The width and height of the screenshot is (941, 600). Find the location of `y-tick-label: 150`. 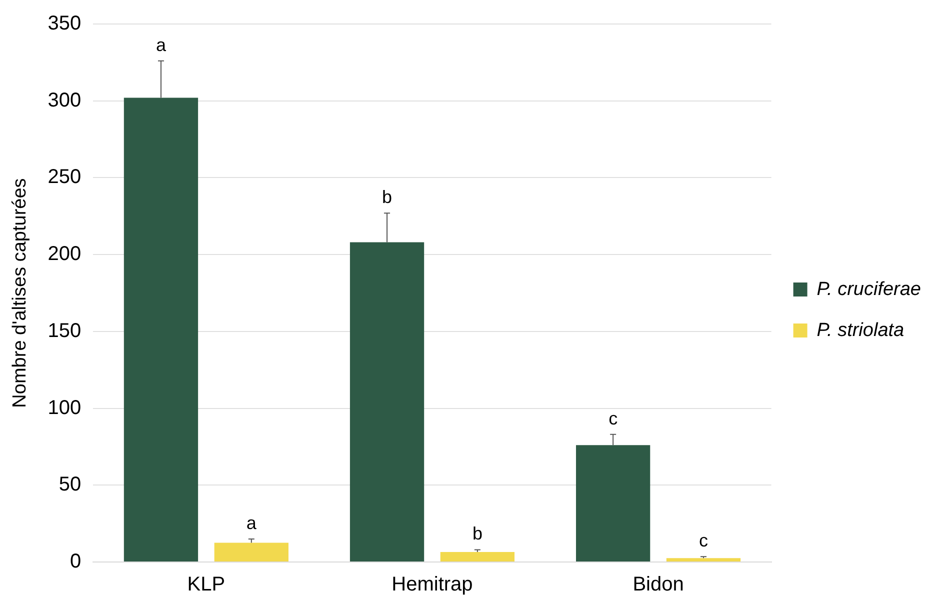

y-tick-label: 150 is located at coordinates (65, 331).